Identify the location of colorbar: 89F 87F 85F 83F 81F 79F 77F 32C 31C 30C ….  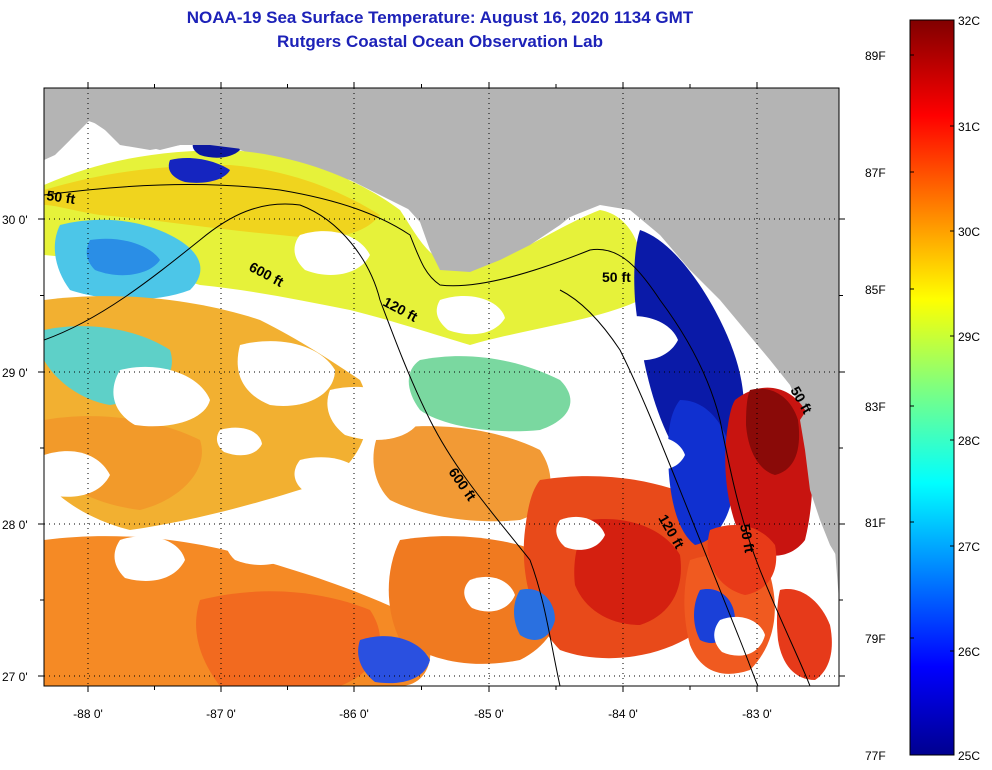
(922, 388).